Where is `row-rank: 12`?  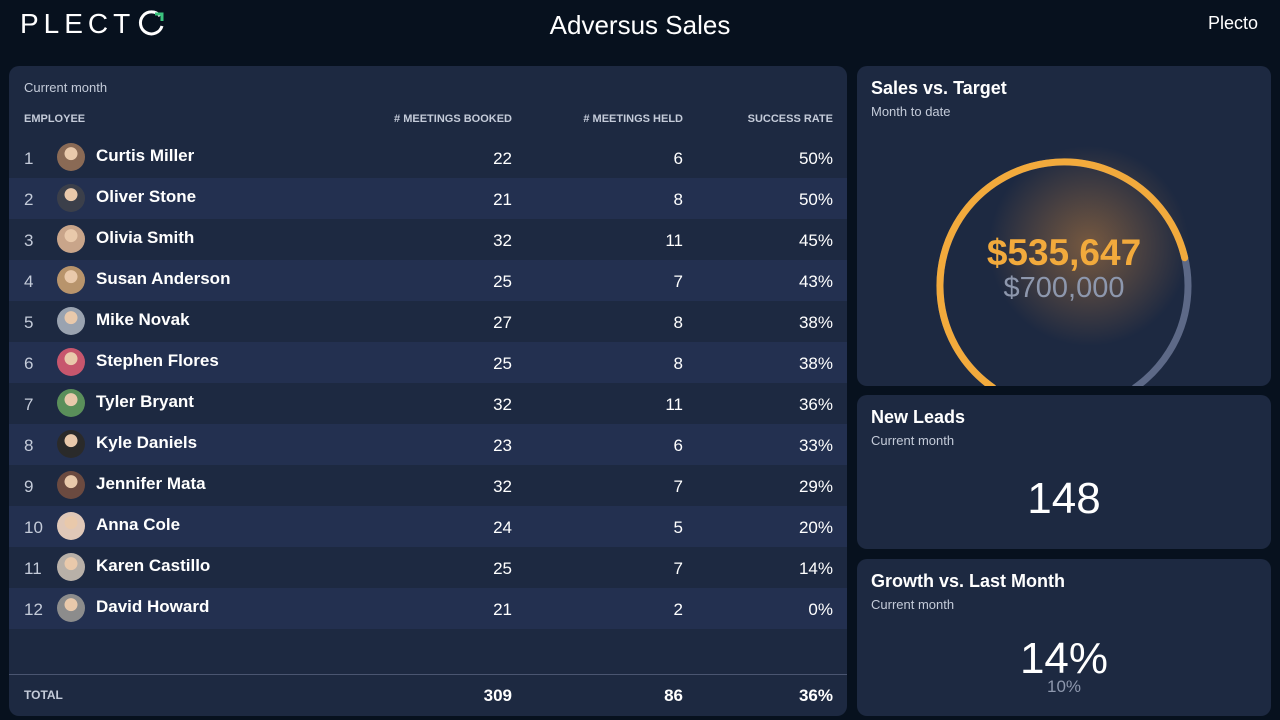
row-rank: 12 is located at coordinates (33, 609).